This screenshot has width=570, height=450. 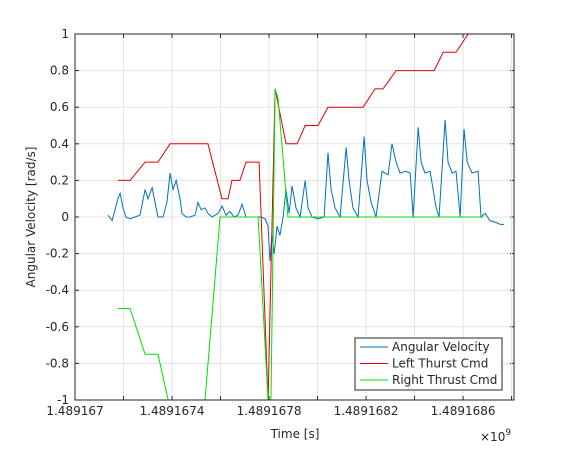 What do you see at coordinates (65, 34) in the screenshot?
I see `y-tick-label: 1` at bounding box center [65, 34].